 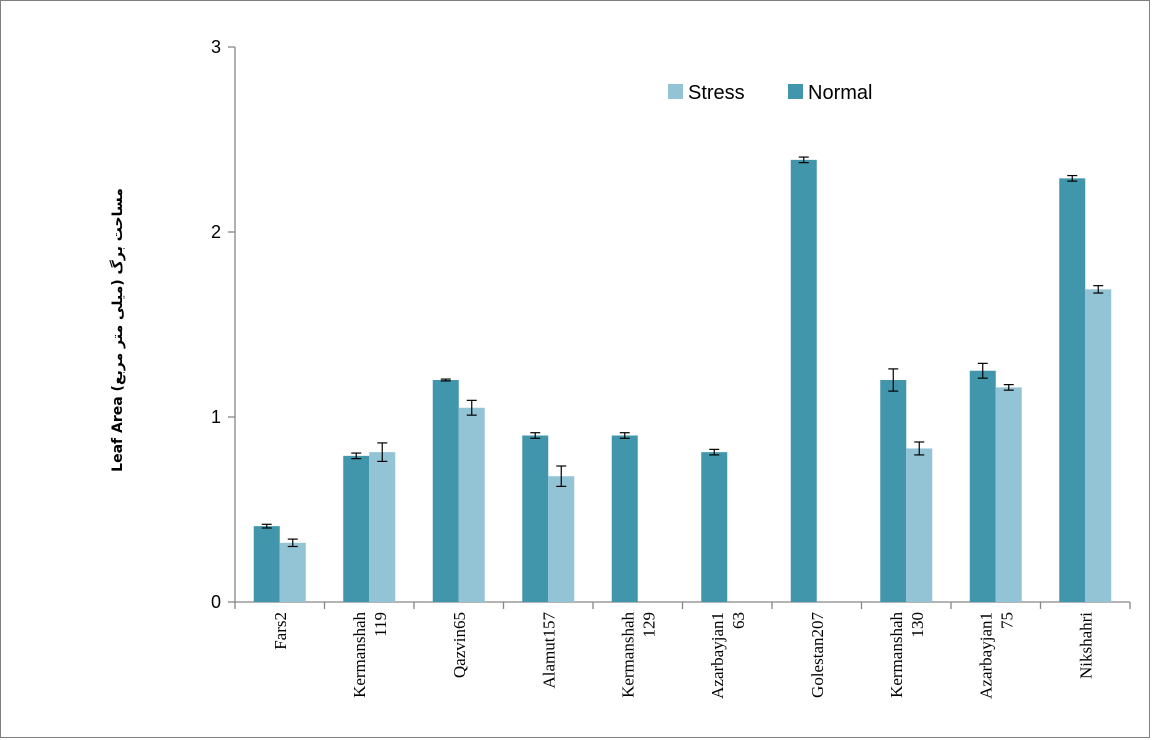 What do you see at coordinates (1006, 620) in the screenshot?
I see `x-tick-label: 75` at bounding box center [1006, 620].